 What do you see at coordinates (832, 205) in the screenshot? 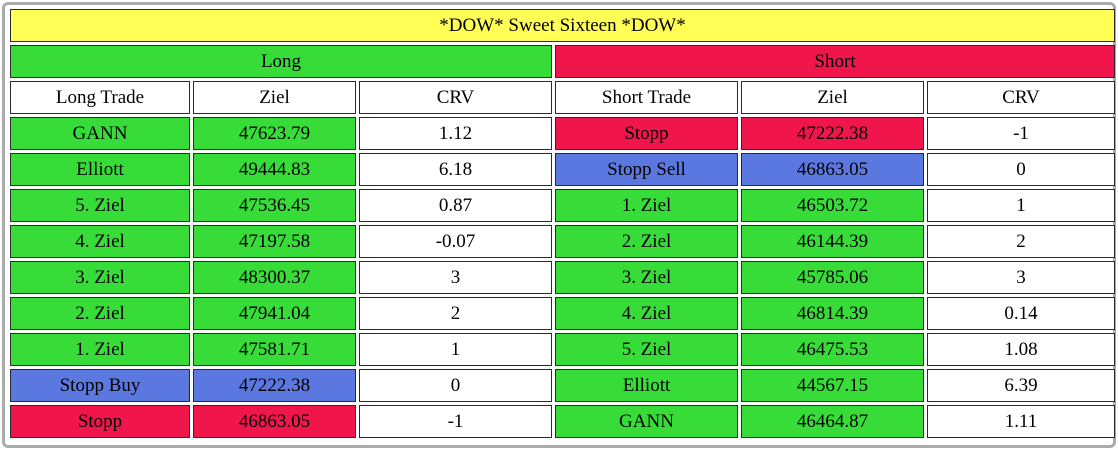
I see `short-ziel-cell: 46503.72` at bounding box center [832, 205].